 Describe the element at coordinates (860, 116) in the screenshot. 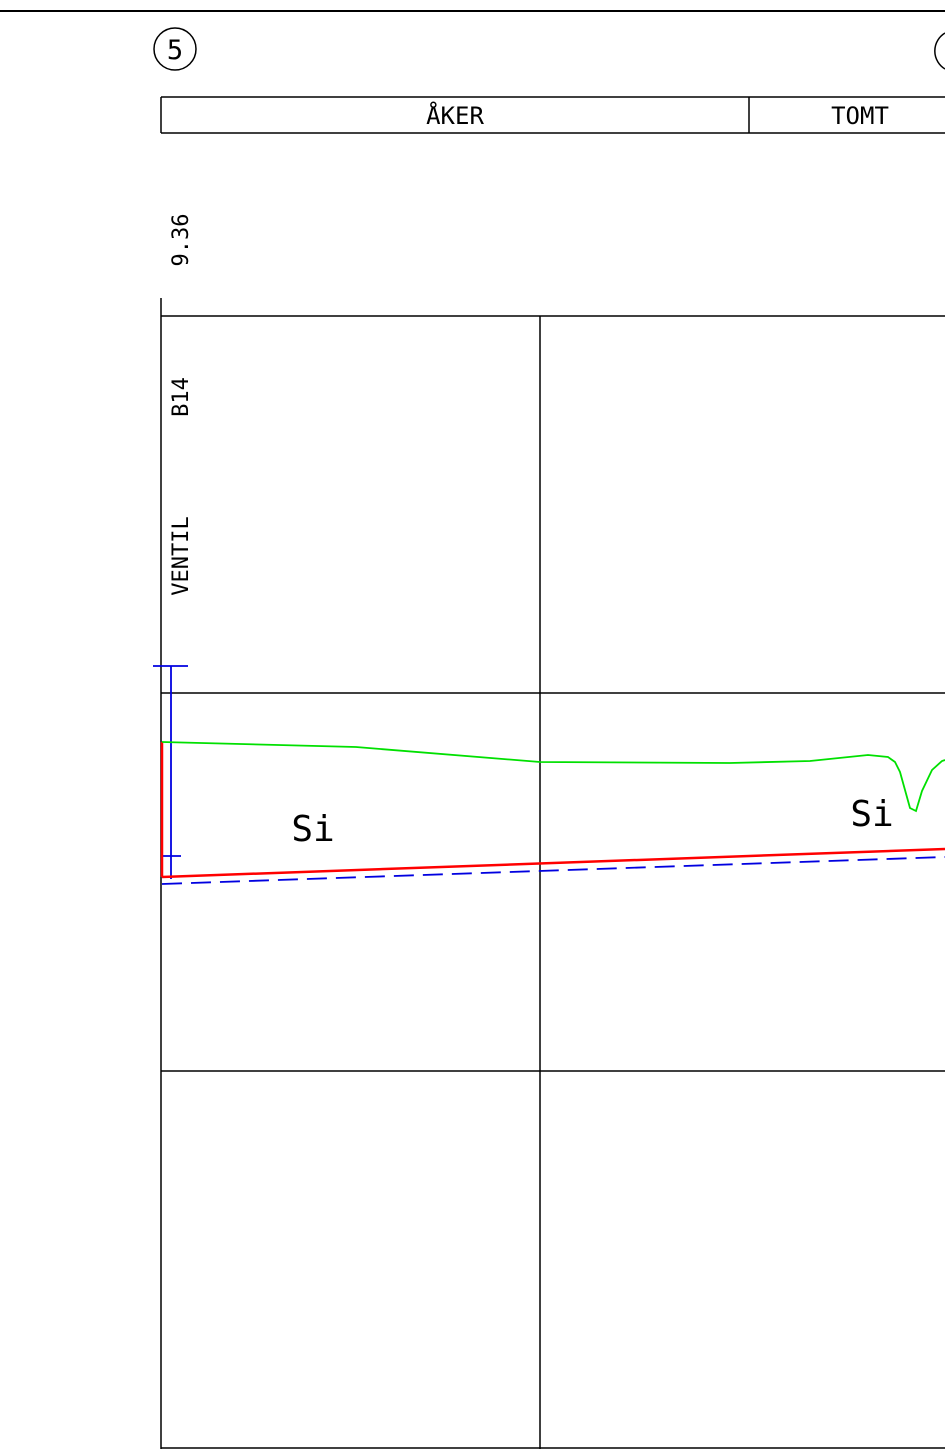

I see `land-use-tomt: TOMT` at that location.